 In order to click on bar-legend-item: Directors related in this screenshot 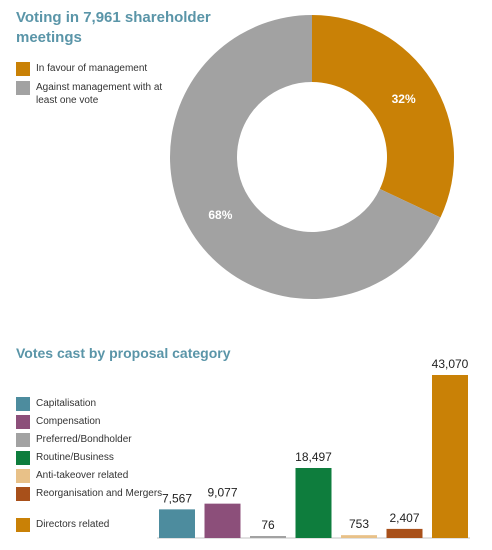, I will do `click(91, 525)`.